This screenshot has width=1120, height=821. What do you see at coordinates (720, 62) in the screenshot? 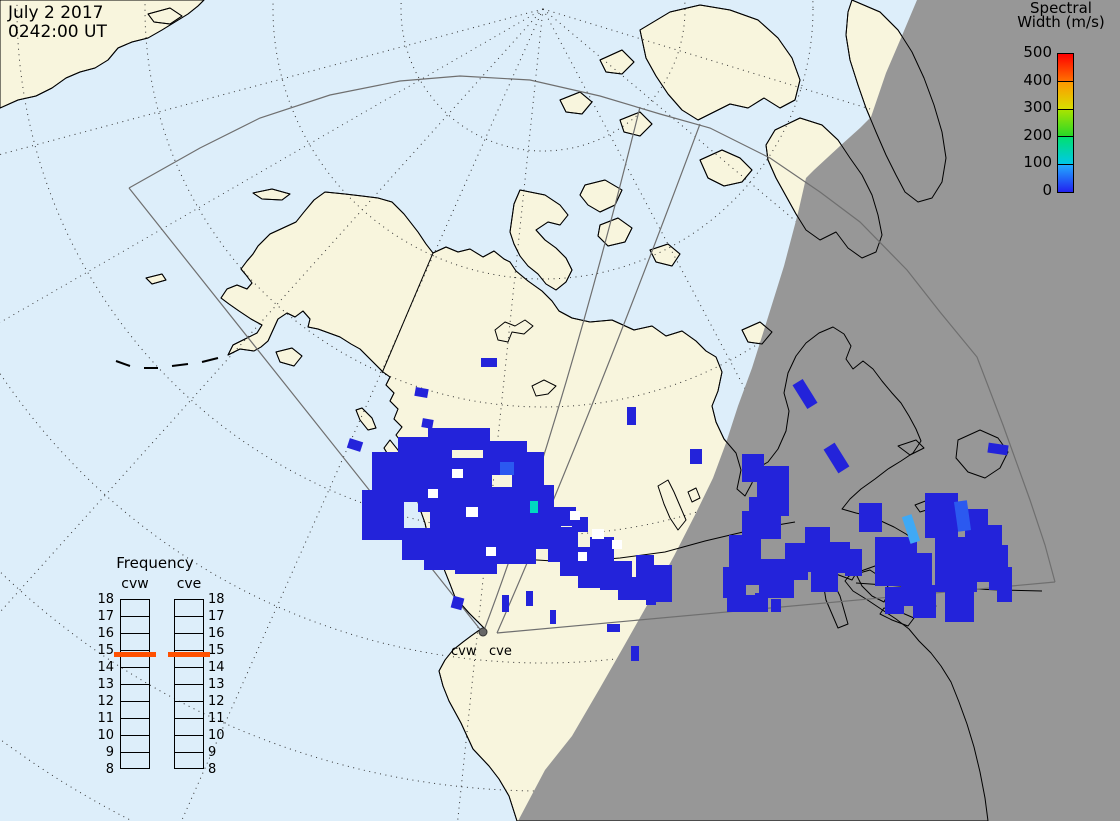
I see `island-ellesmere` at bounding box center [720, 62].